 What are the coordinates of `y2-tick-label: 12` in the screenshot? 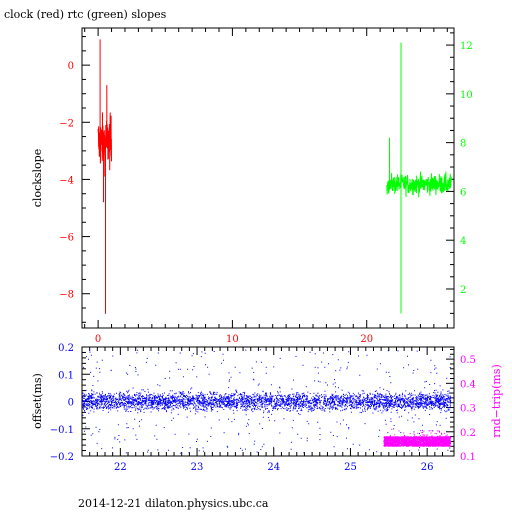 It's located at (466, 46).